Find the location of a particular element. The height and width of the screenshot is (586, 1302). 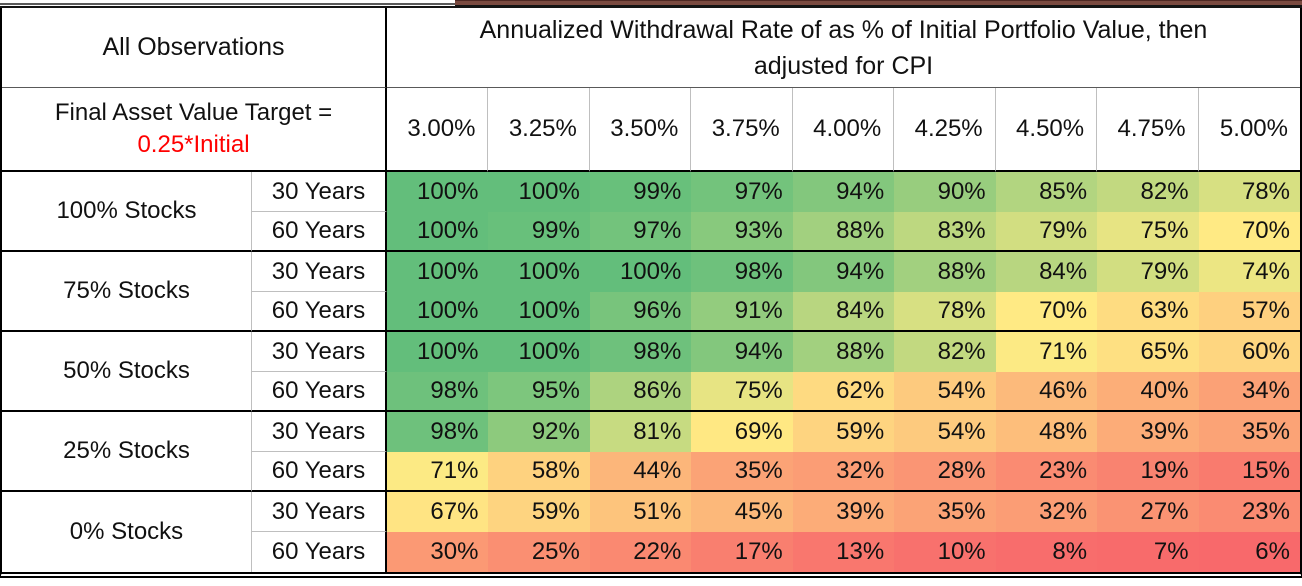

heatmap-cell: 40% is located at coordinates (1148, 392).